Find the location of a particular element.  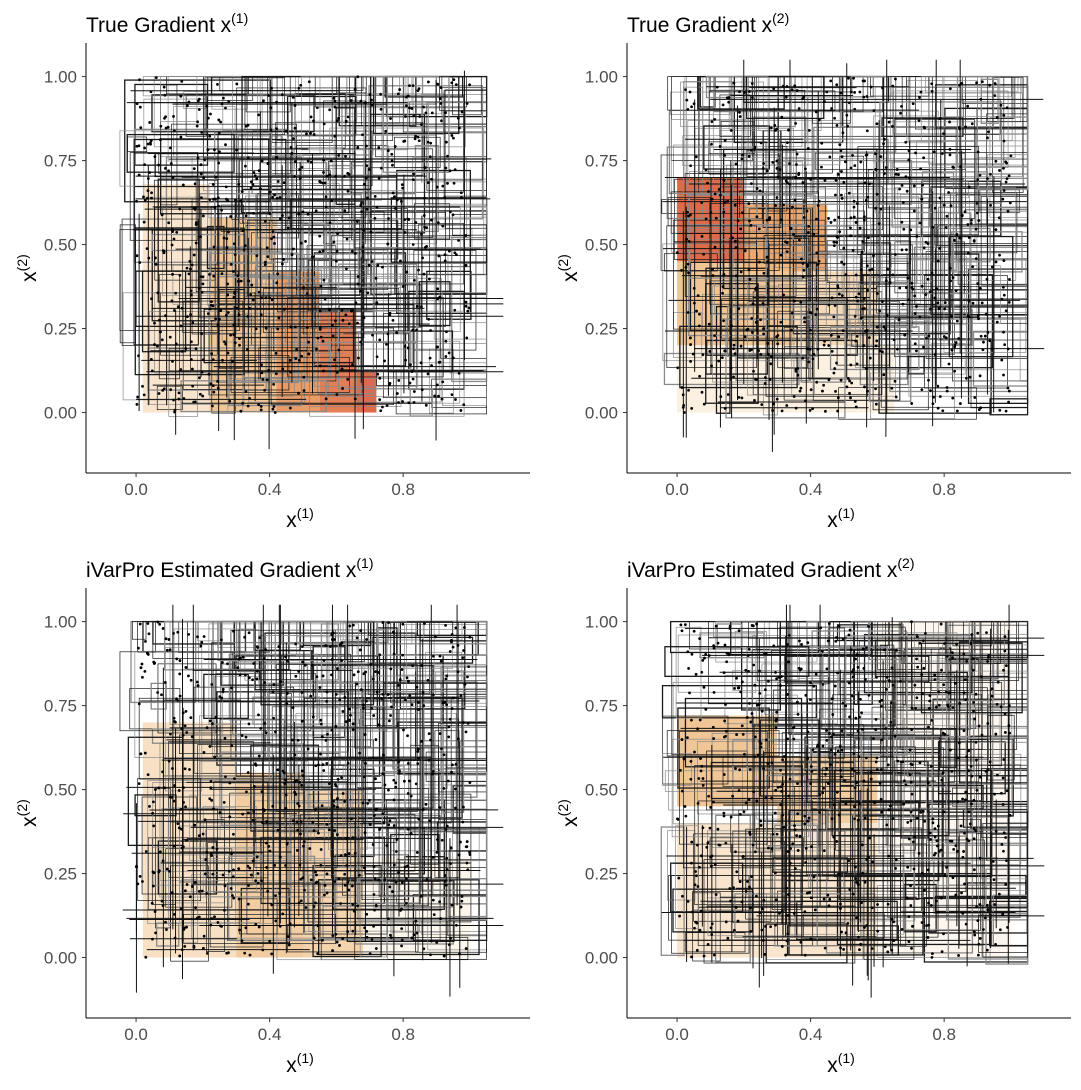

x-tick-label: 0.4 is located at coordinates (811, 1034).